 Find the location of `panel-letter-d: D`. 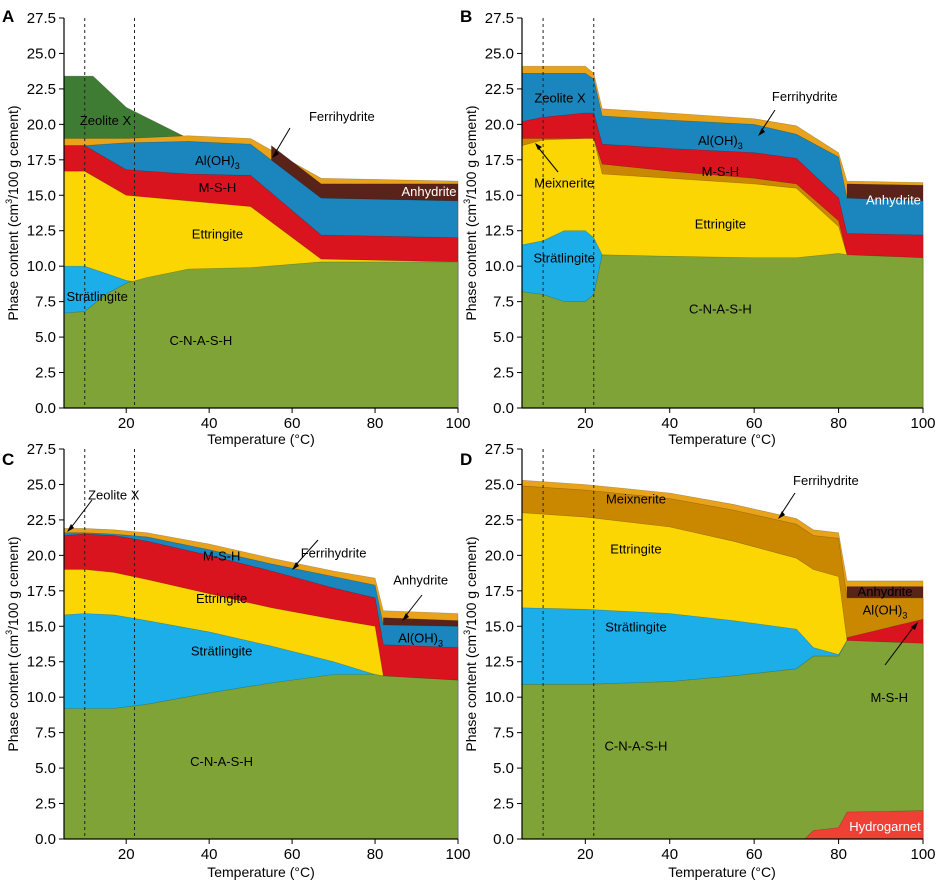

panel-letter-d: D is located at coordinates (466, 459).